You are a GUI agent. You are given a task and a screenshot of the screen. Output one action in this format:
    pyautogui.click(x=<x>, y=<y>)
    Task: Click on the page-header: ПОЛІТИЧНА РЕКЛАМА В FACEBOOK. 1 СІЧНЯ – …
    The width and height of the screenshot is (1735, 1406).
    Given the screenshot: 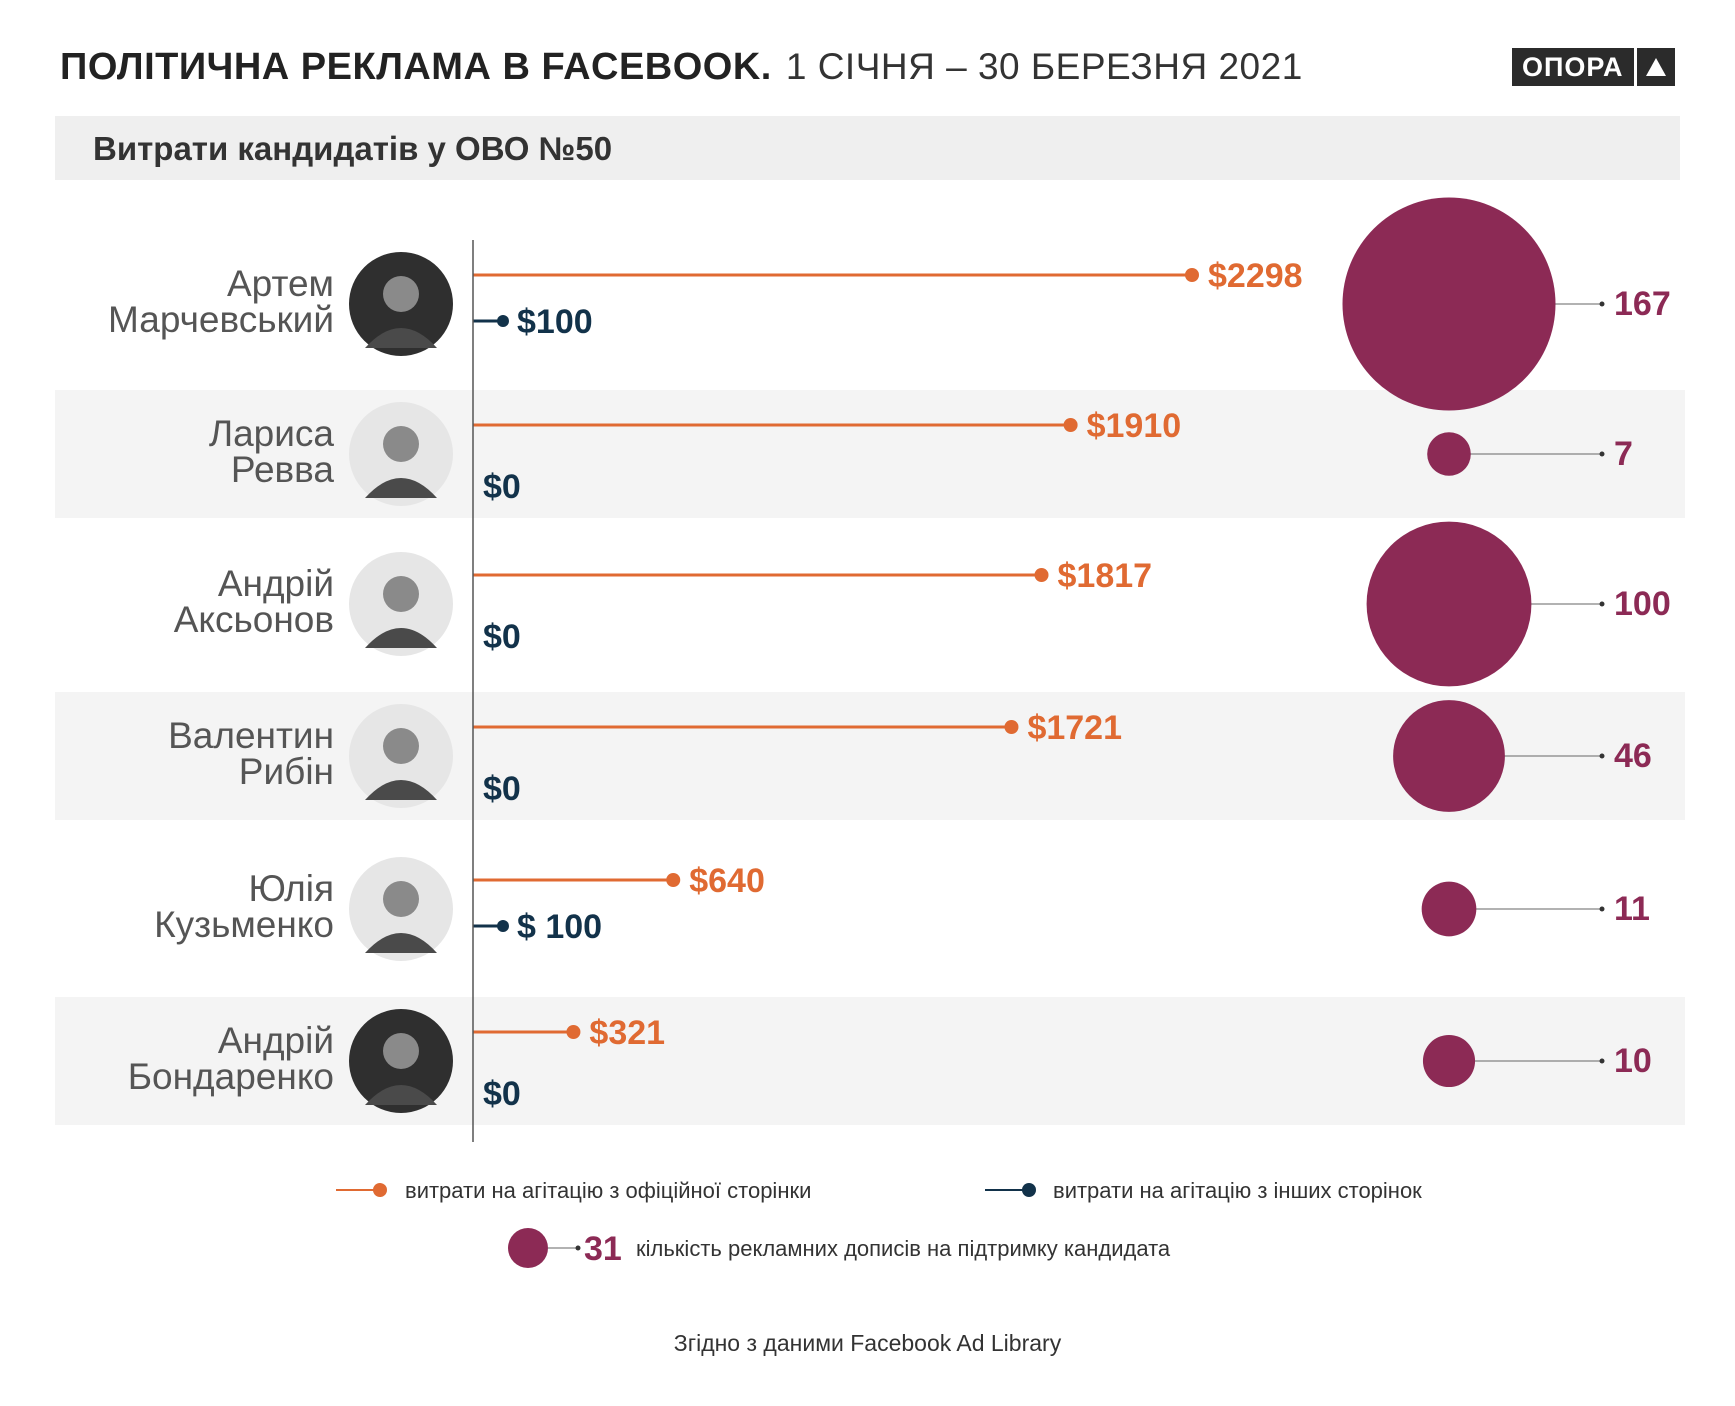 What is the action you would take?
    pyautogui.click(x=681, y=67)
    